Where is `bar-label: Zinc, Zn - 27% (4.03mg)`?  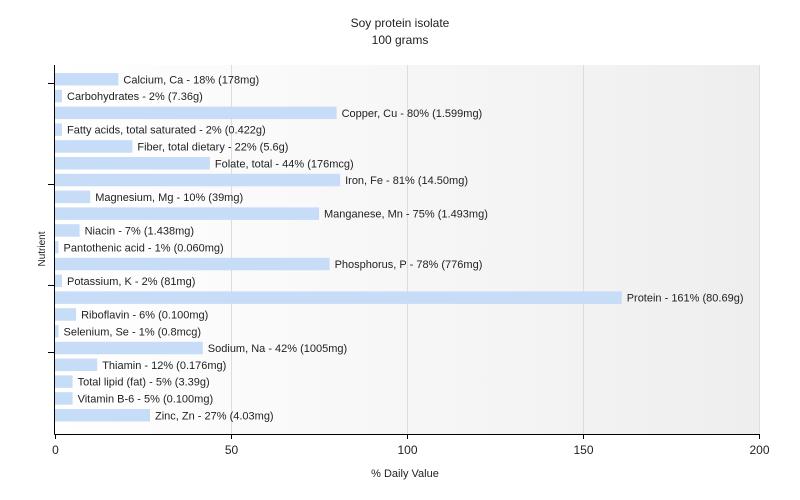
bar-label: Zinc, Zn - 27% (4.03mg) is located at coordinates (214, 416).